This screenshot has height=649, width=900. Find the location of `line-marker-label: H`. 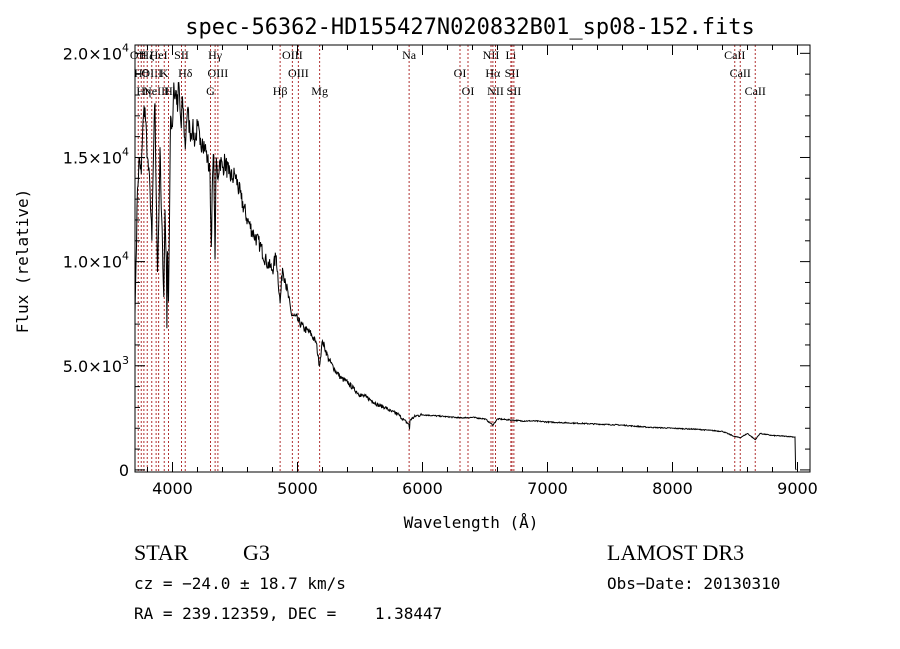

line-marker-label: H is located at coordinates (168, 91).